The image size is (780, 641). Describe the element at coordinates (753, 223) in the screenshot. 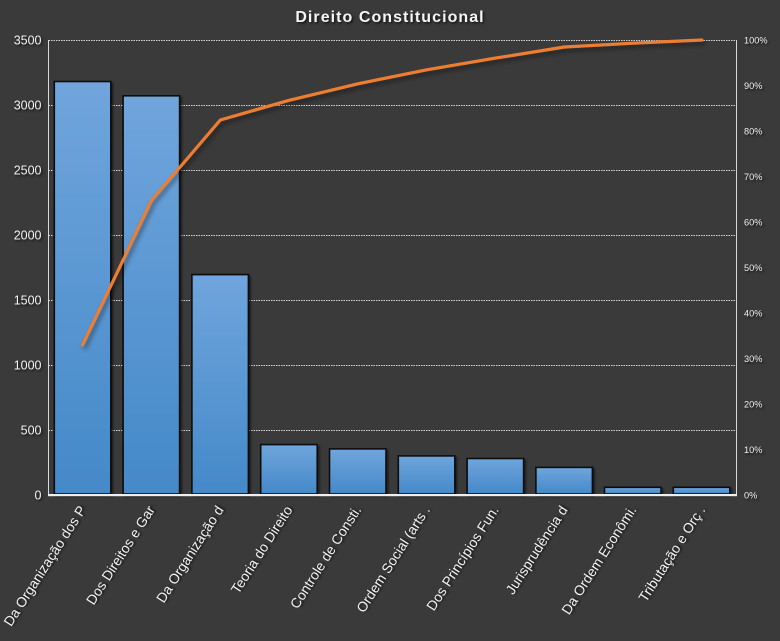

I see `svg-text: 60%` at that location.